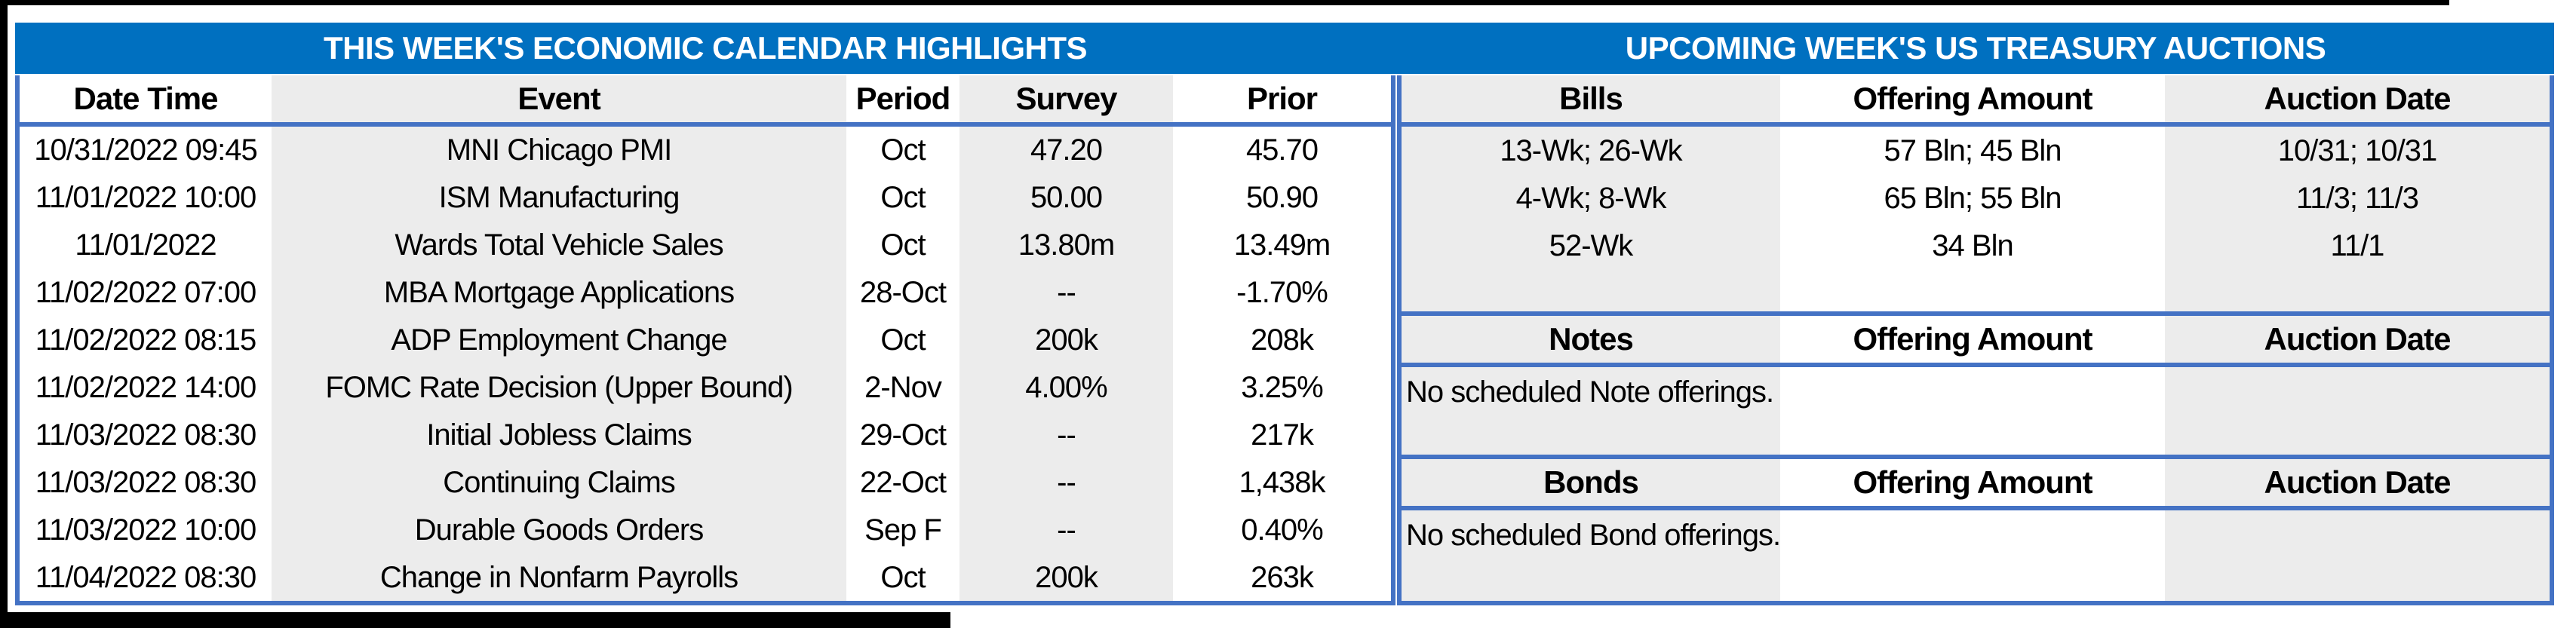 The height and width of the screenshot is (628, 2576). Describe the element at coordinates (1591, 150) in the screenshot. I see `bills-cell: 13-Wk; 26-Wk` at that location.